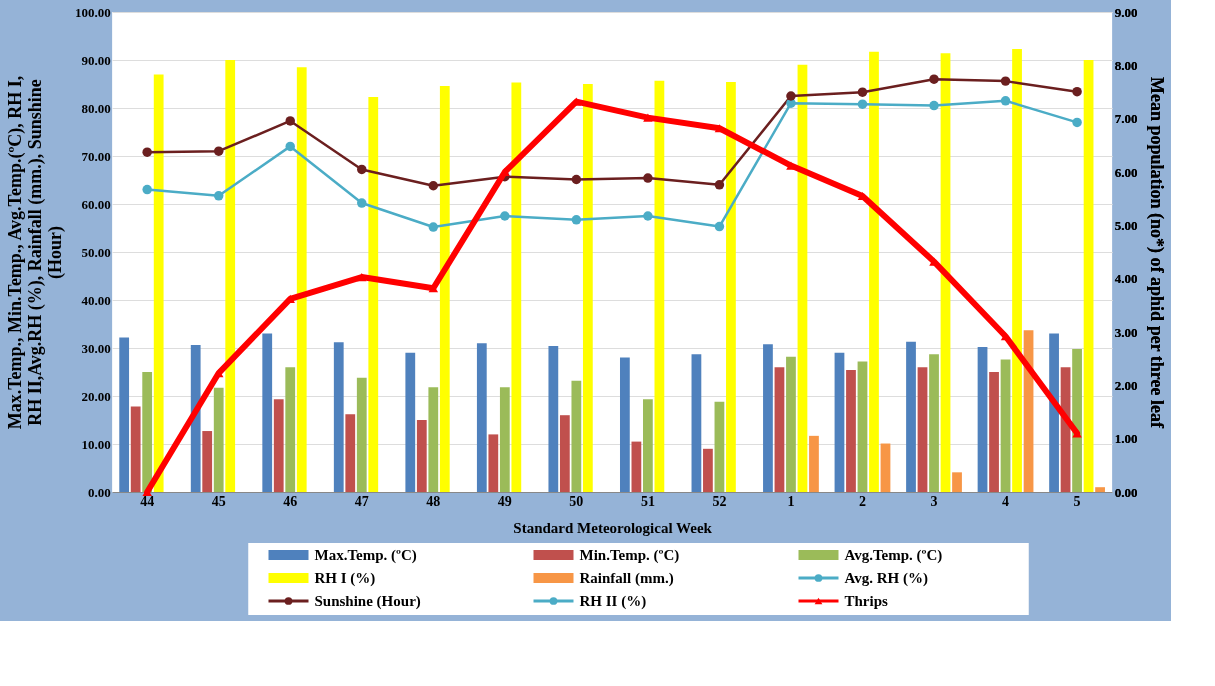 This screenshot has height=686, width=1215. I want to click on y-tick-label: 40.00, so click(96, 300).